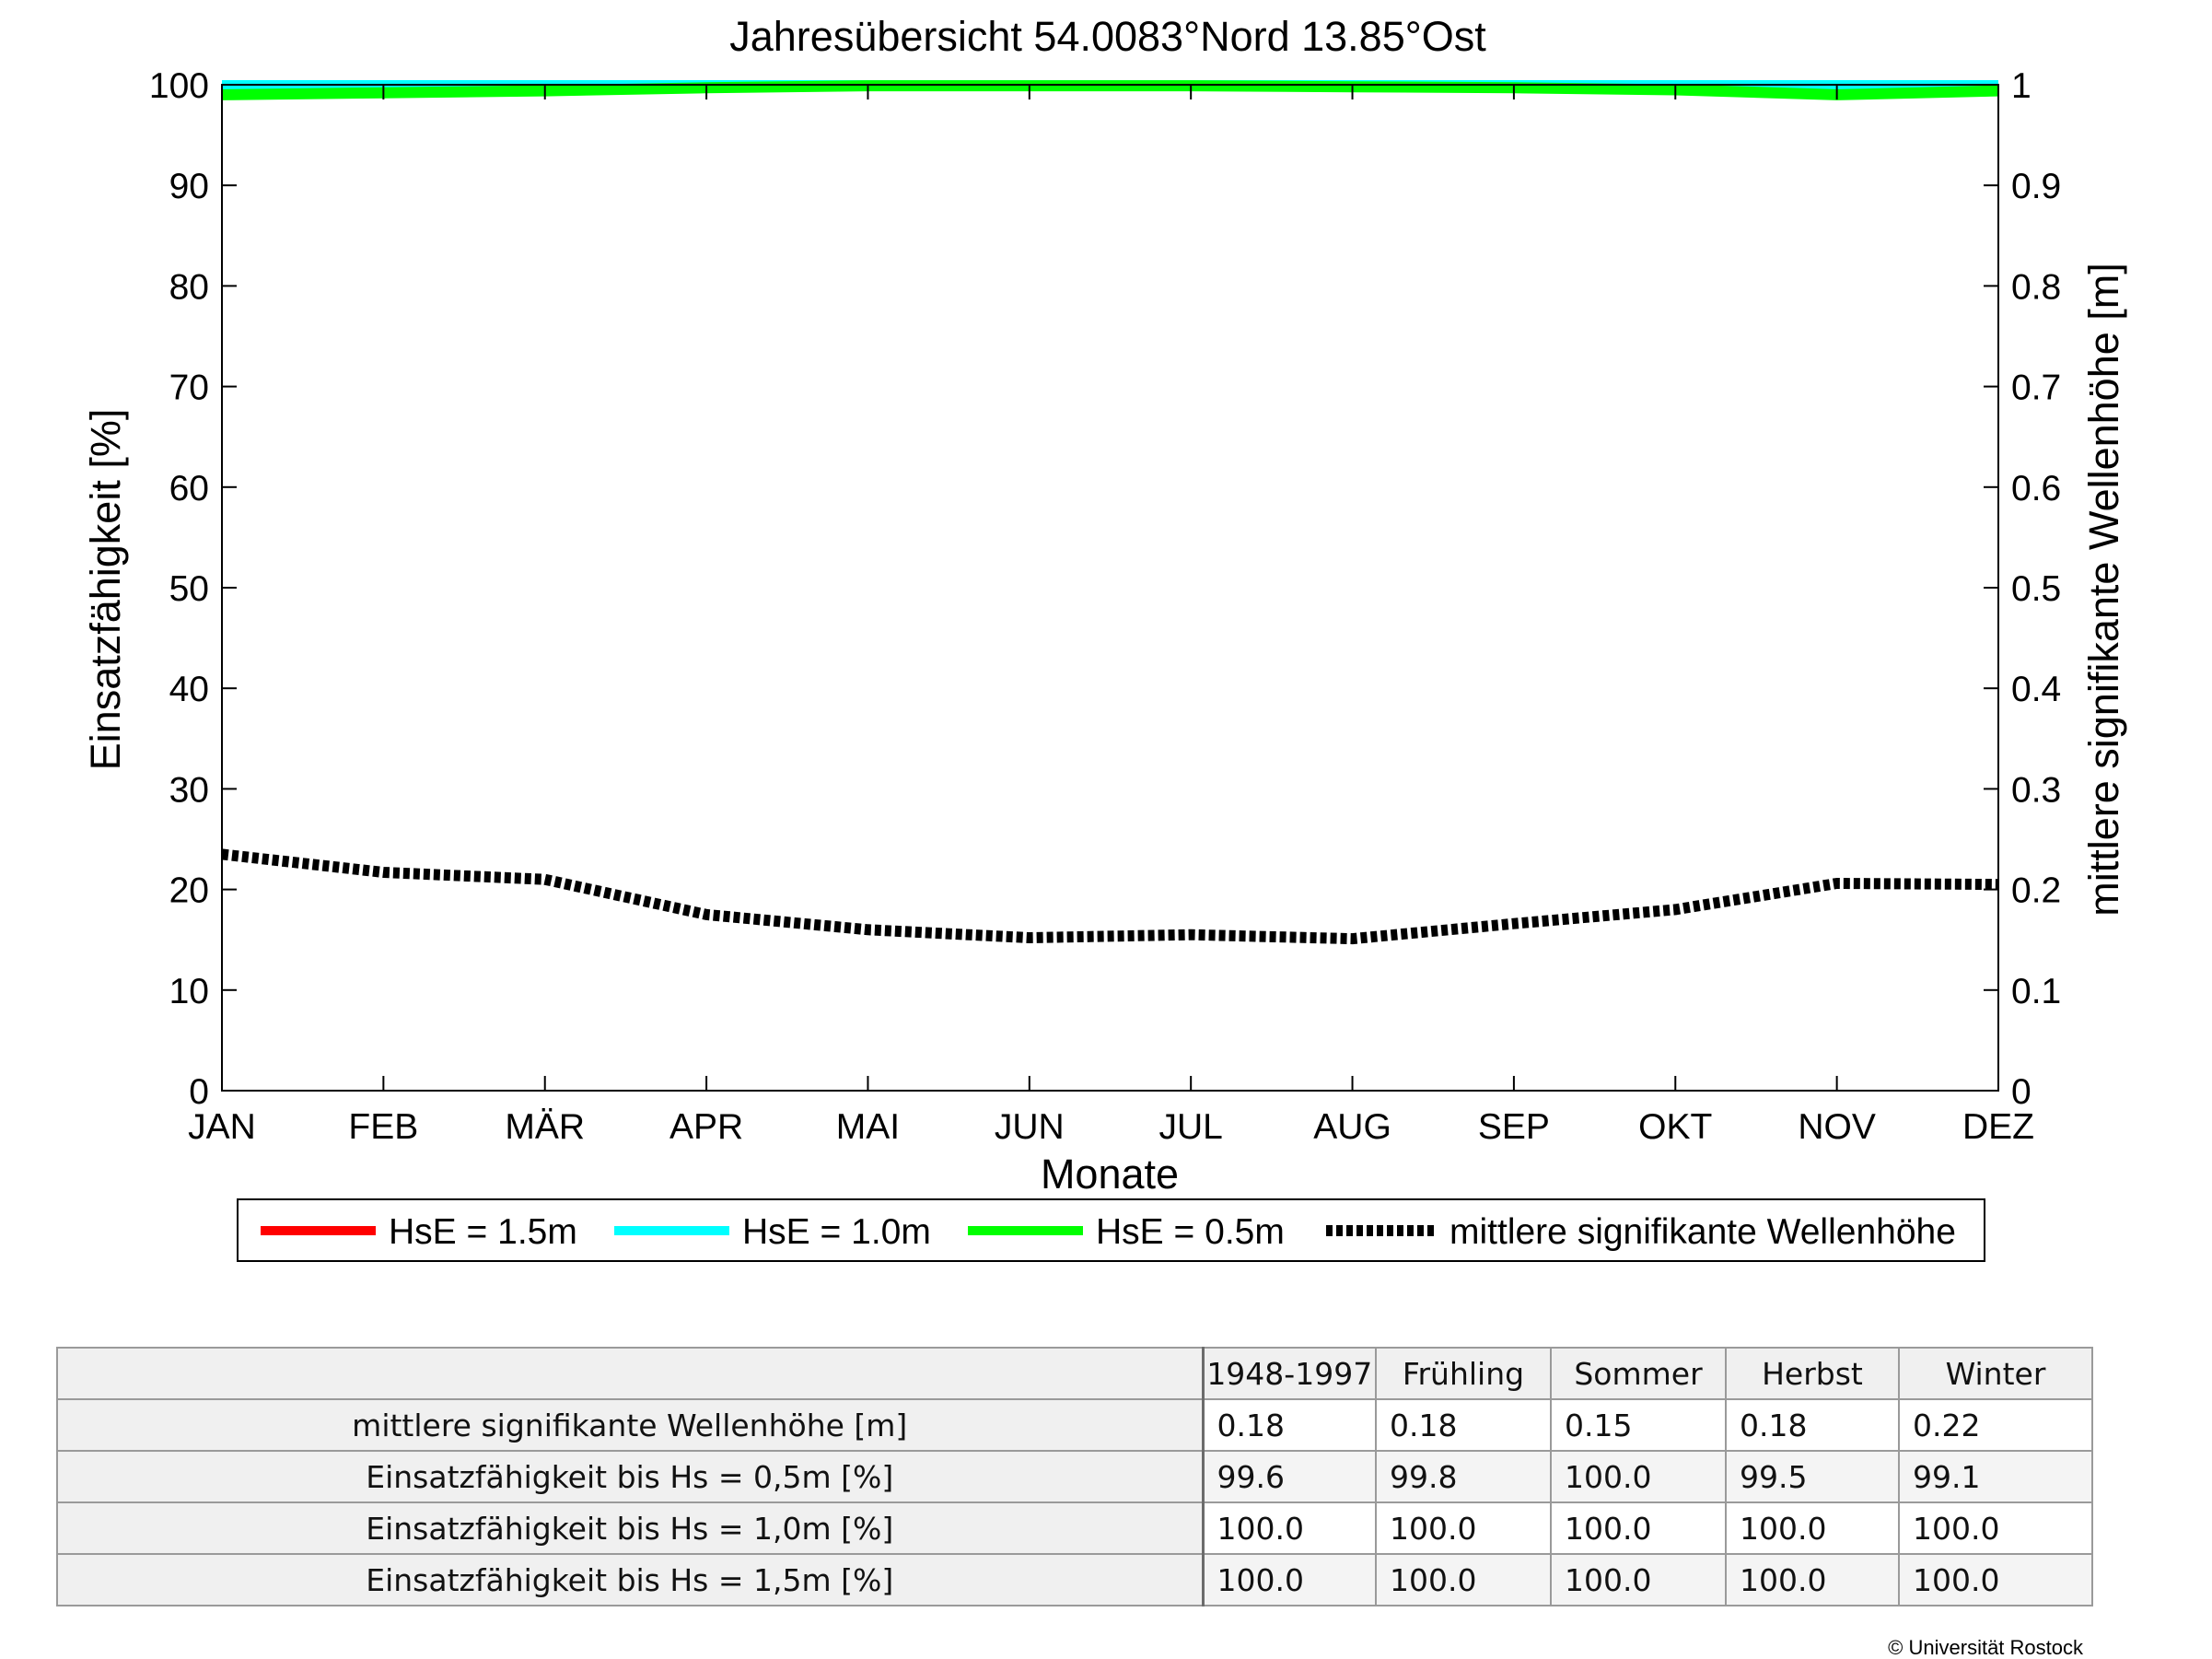 This screenshot has height=1659, width=2212. I want to click on x-tick-label: MÄR, so click(545, 1127).